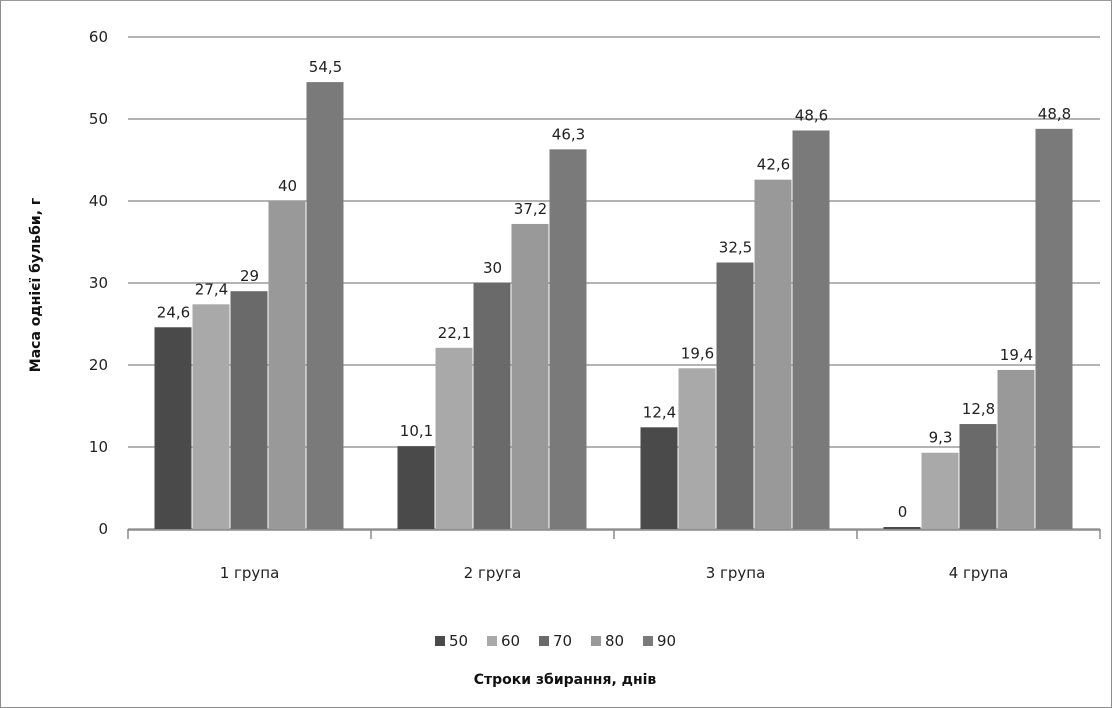  I want to click on legend-label: 50, so click(458, 641).